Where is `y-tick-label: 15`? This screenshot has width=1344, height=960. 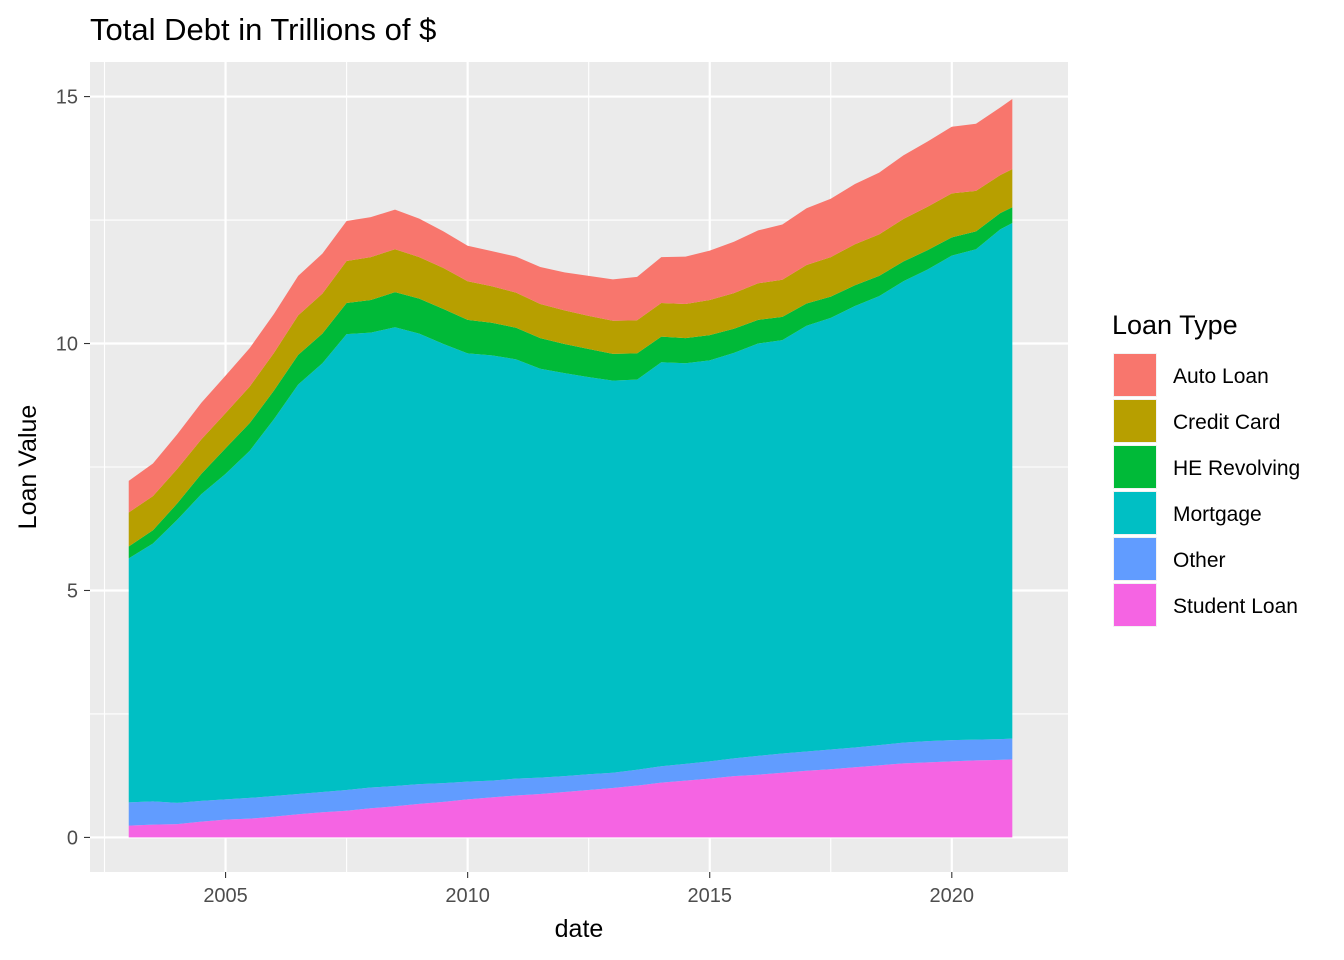 y-tick-label: 15 is located at coordinates (67, 98).